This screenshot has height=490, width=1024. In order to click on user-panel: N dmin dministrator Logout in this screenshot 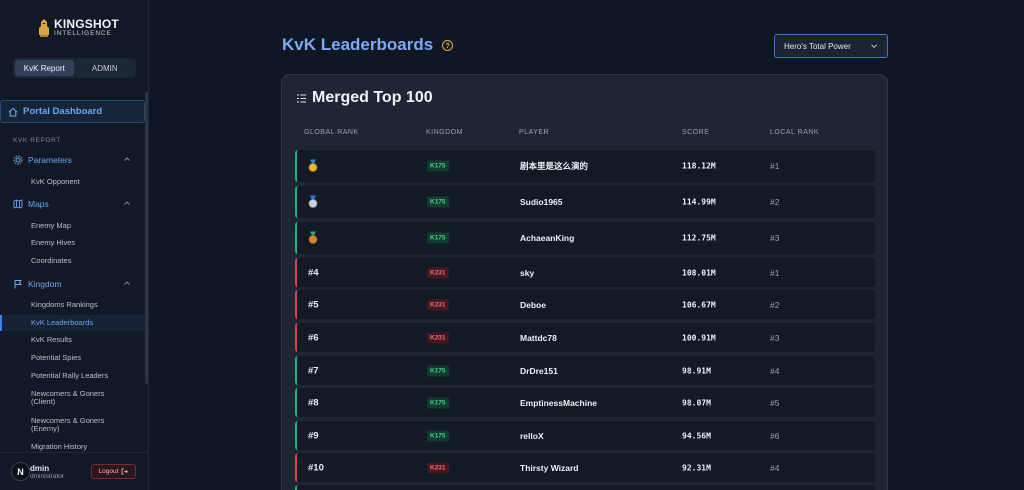, I will do `click(74, 471)`.